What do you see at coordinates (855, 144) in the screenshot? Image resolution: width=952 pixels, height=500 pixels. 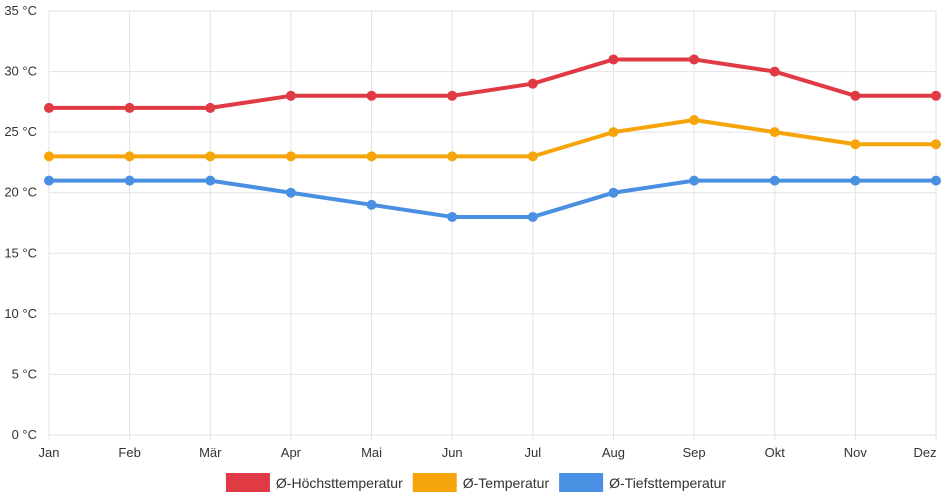 I see `data-point-o-temperatur-nov` at bounding box center [855, 144].